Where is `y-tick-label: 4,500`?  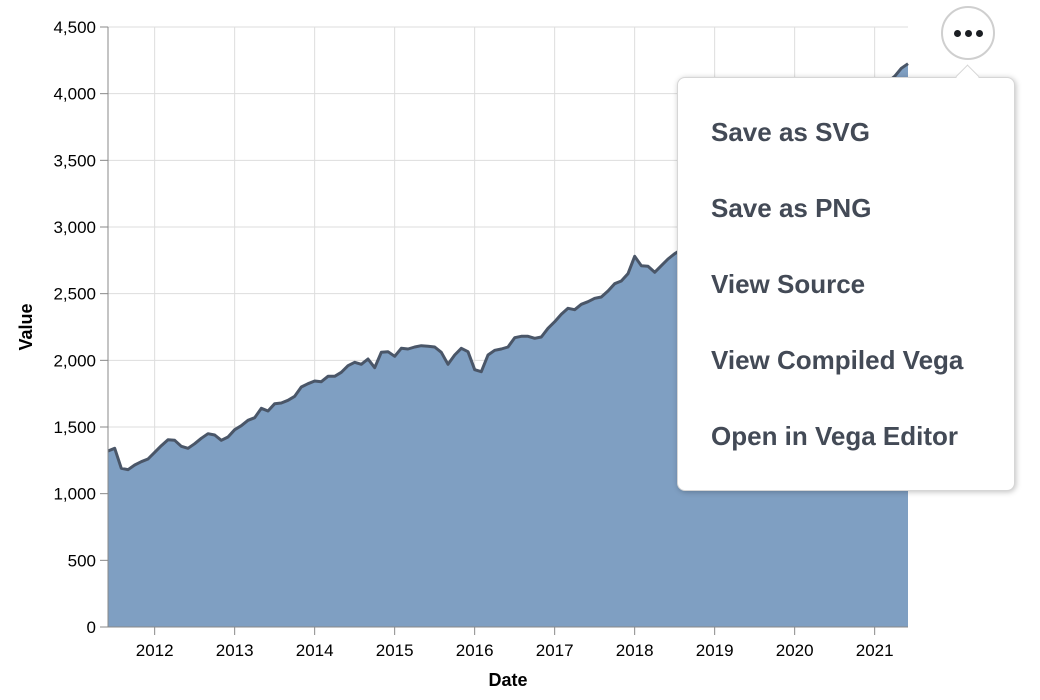 y-tick-label: 4,500 is located at coordinates (74, 27).